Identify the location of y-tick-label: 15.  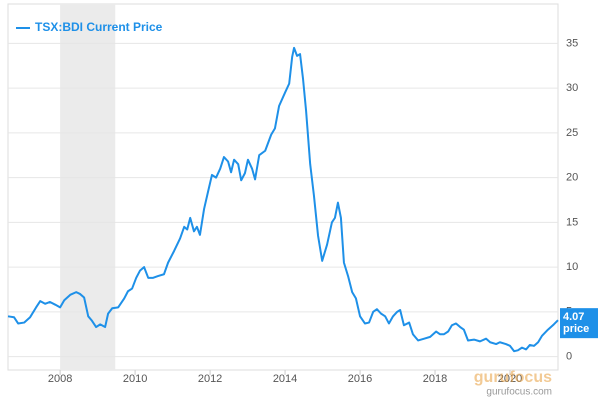
(572, 222).